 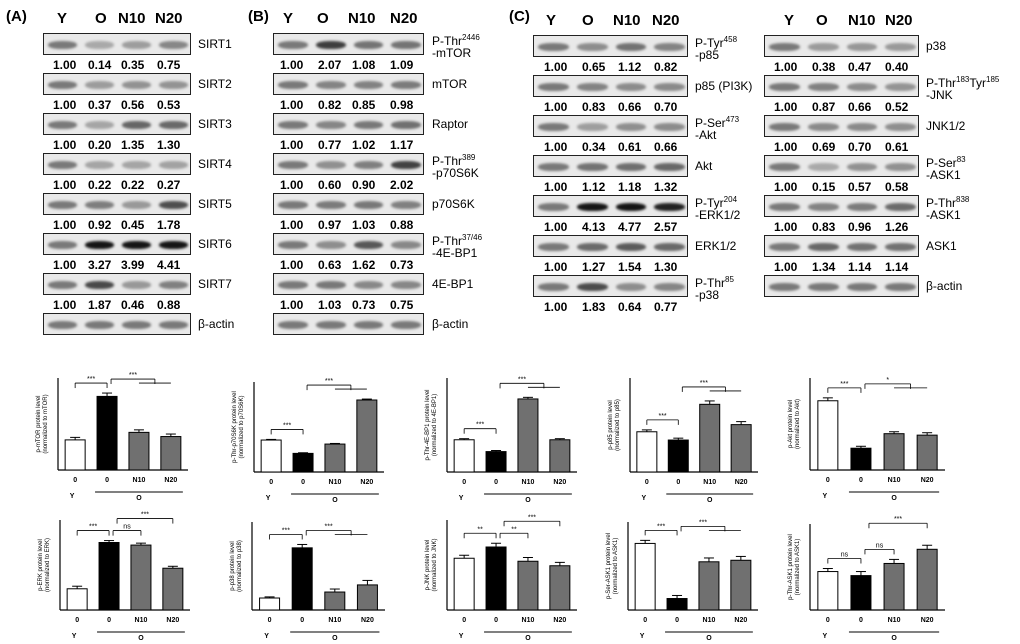 What do you see at coordinates (44, 565) in the screenshot?
I see `y-axis-label: p-ERK protein level(normalized to ERK)` at bounding box center [44, 565].